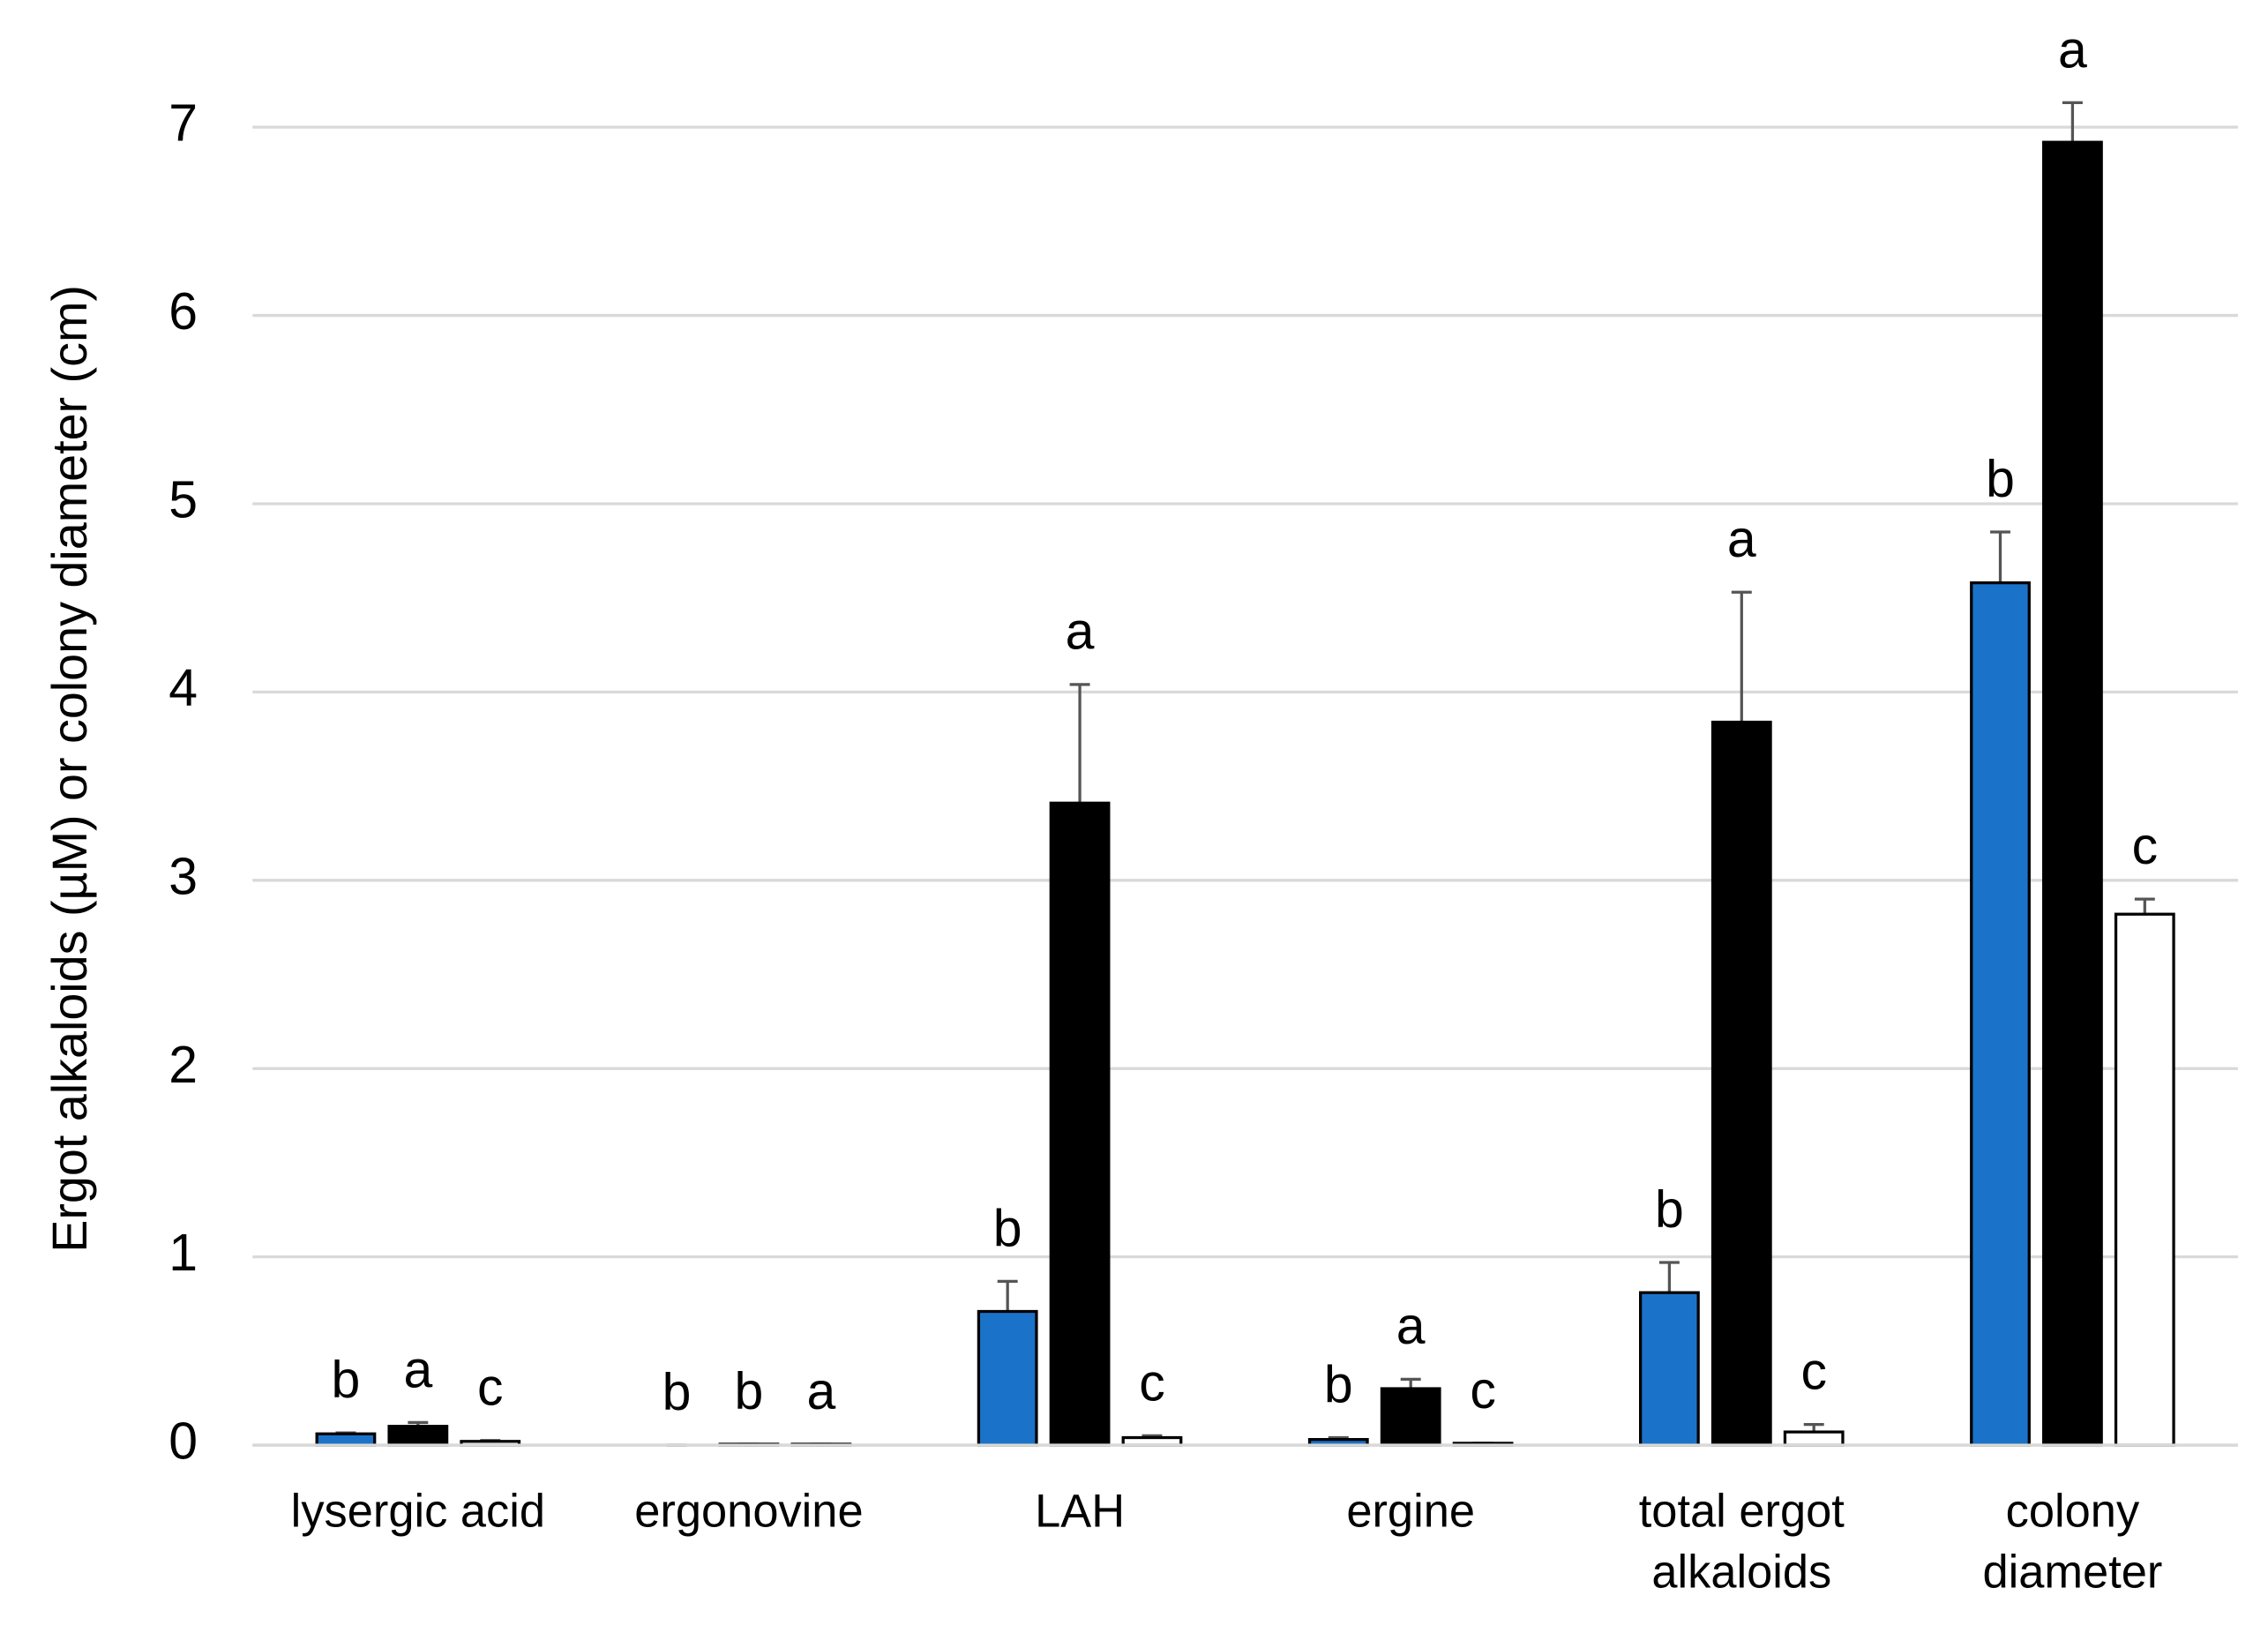 Image resolution: width=2268 pixels, height=1633 pixels. What do you see at coordinates (1080, 1513) in the screenshot?
I see `x-tick-label: LAH` at bounding box center [1080, 1513].